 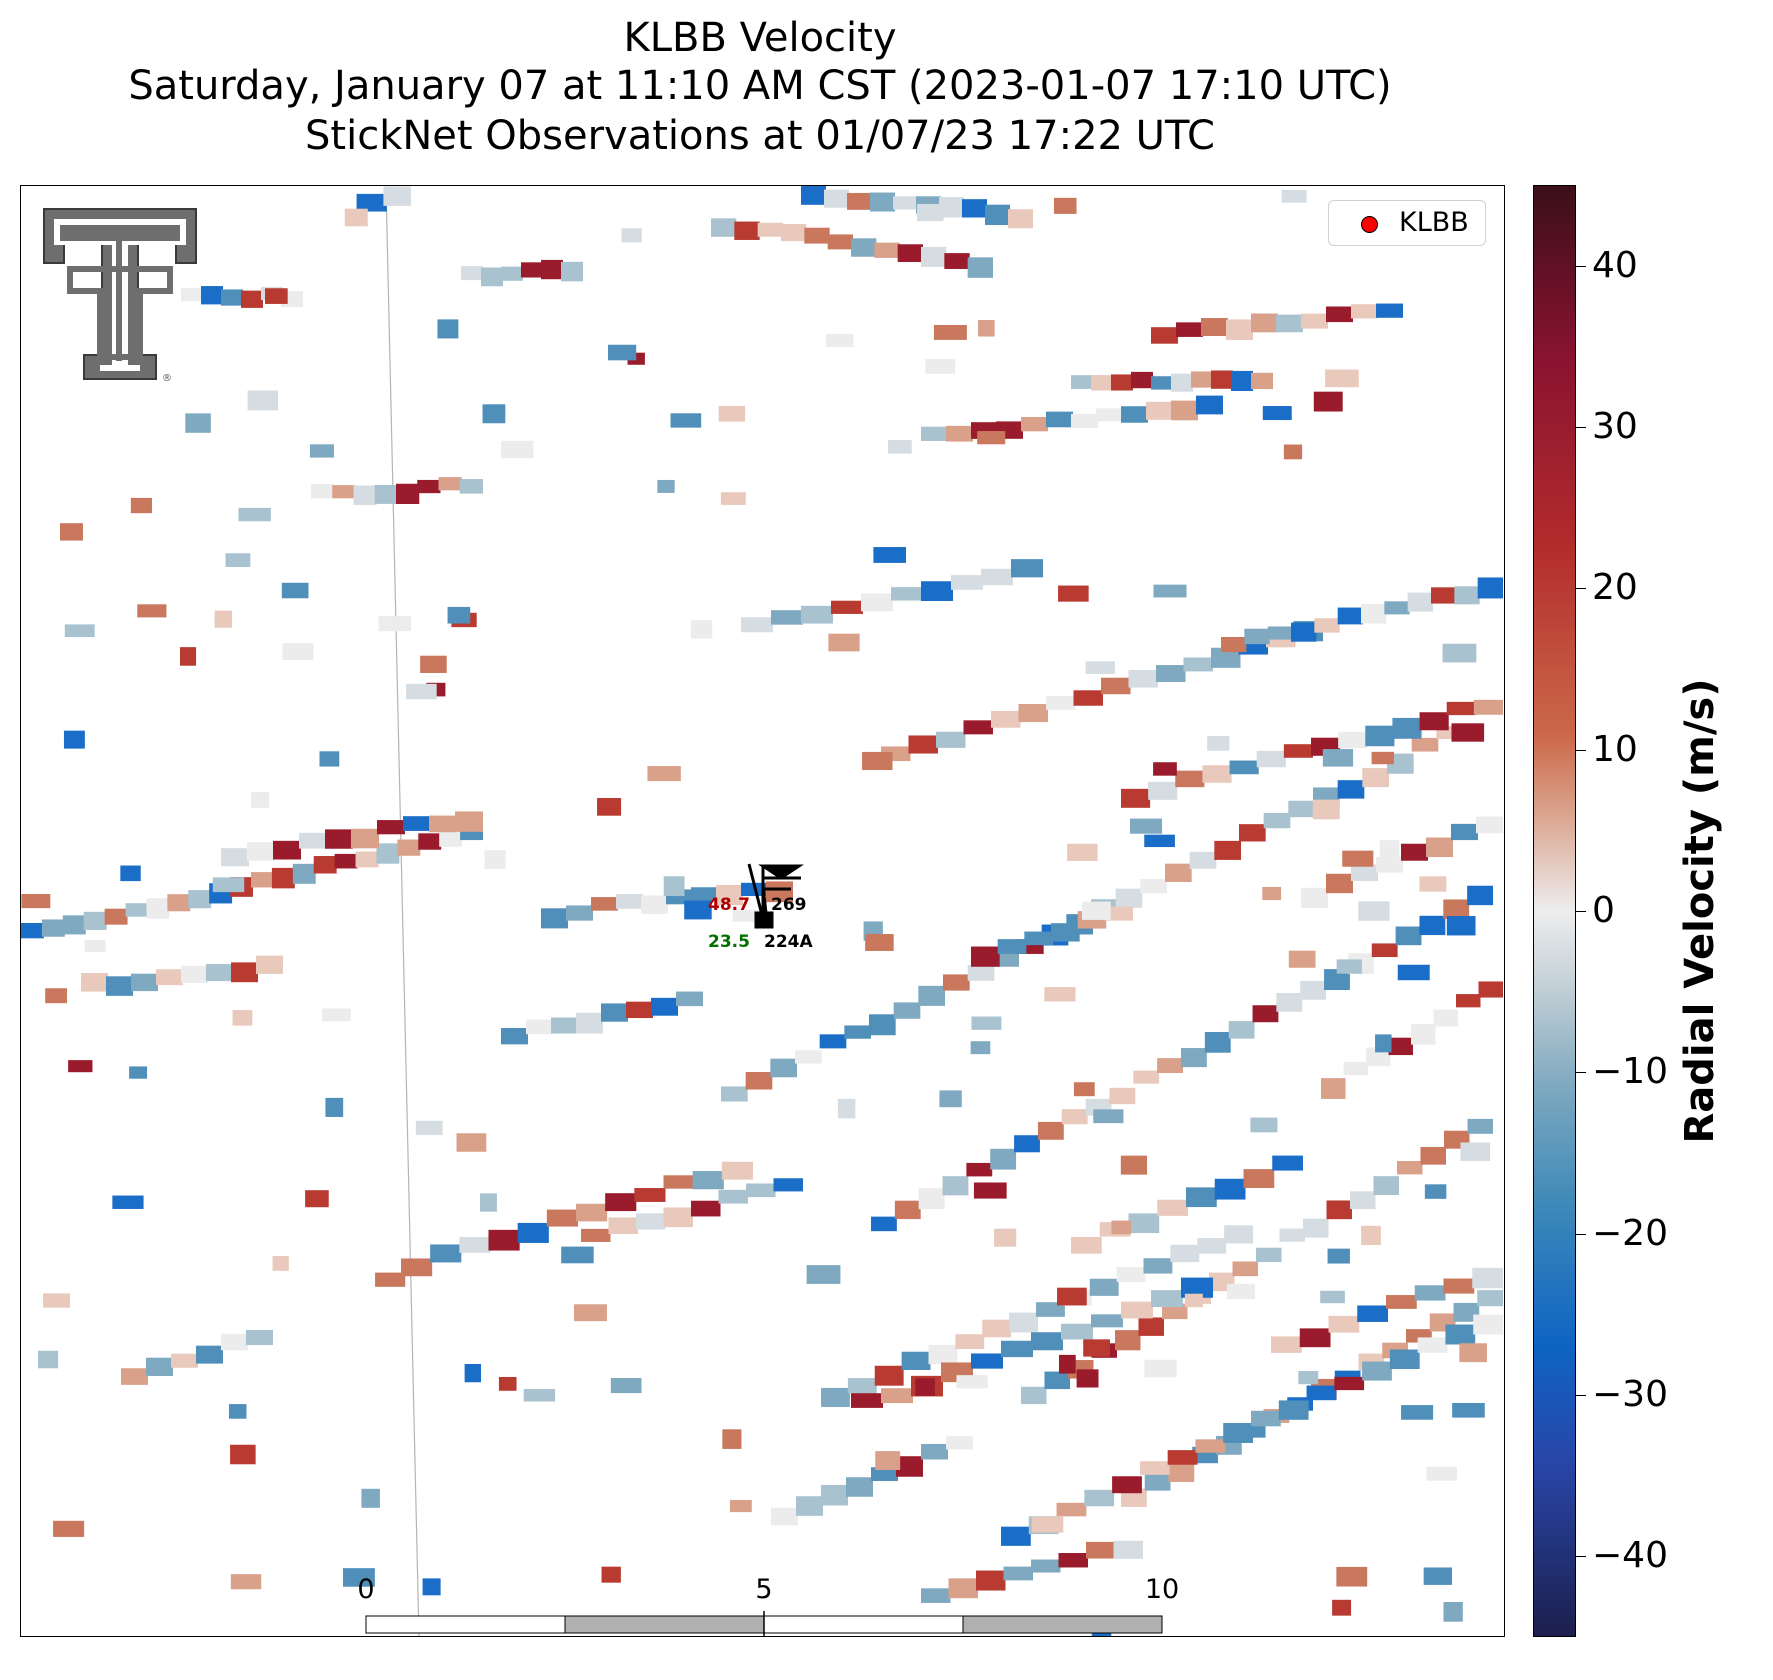 What do you see at coordinates (1630, 1394) in the screenshot?
I see `colorbar-tick-label: −30` at bounding box center [1630, 1394].